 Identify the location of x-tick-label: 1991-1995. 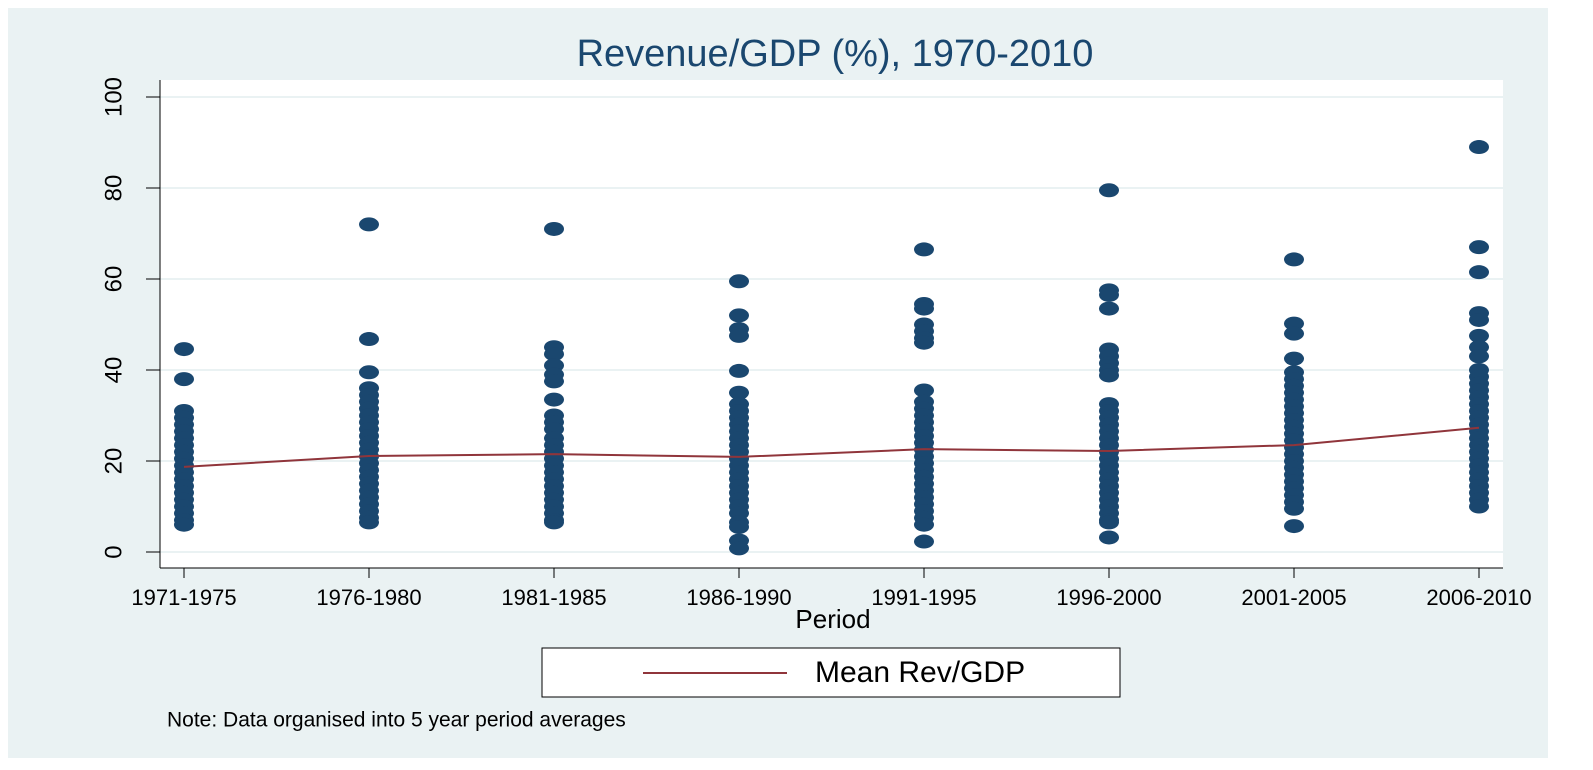
(923, 597).